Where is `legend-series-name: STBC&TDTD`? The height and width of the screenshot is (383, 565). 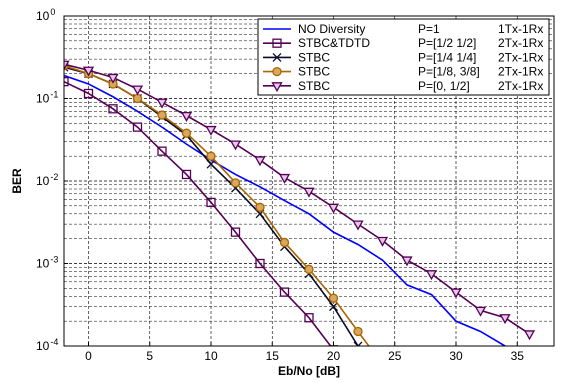 legend-series-name: STBC&TDTD is located at coordinates (334, 43).